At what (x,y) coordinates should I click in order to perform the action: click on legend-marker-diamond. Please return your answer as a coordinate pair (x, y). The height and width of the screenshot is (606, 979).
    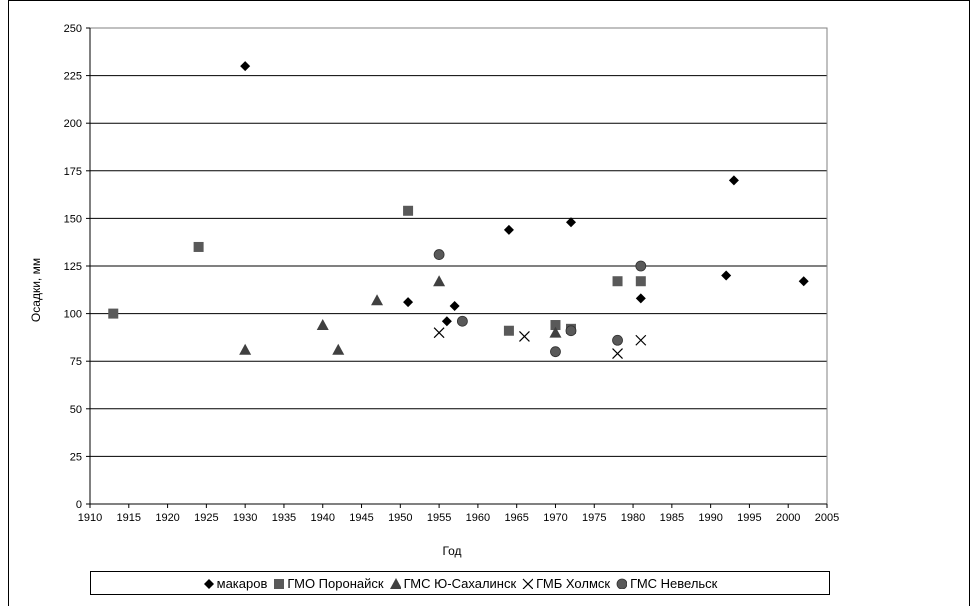
    Looking at the image, I should click on (208, 583).